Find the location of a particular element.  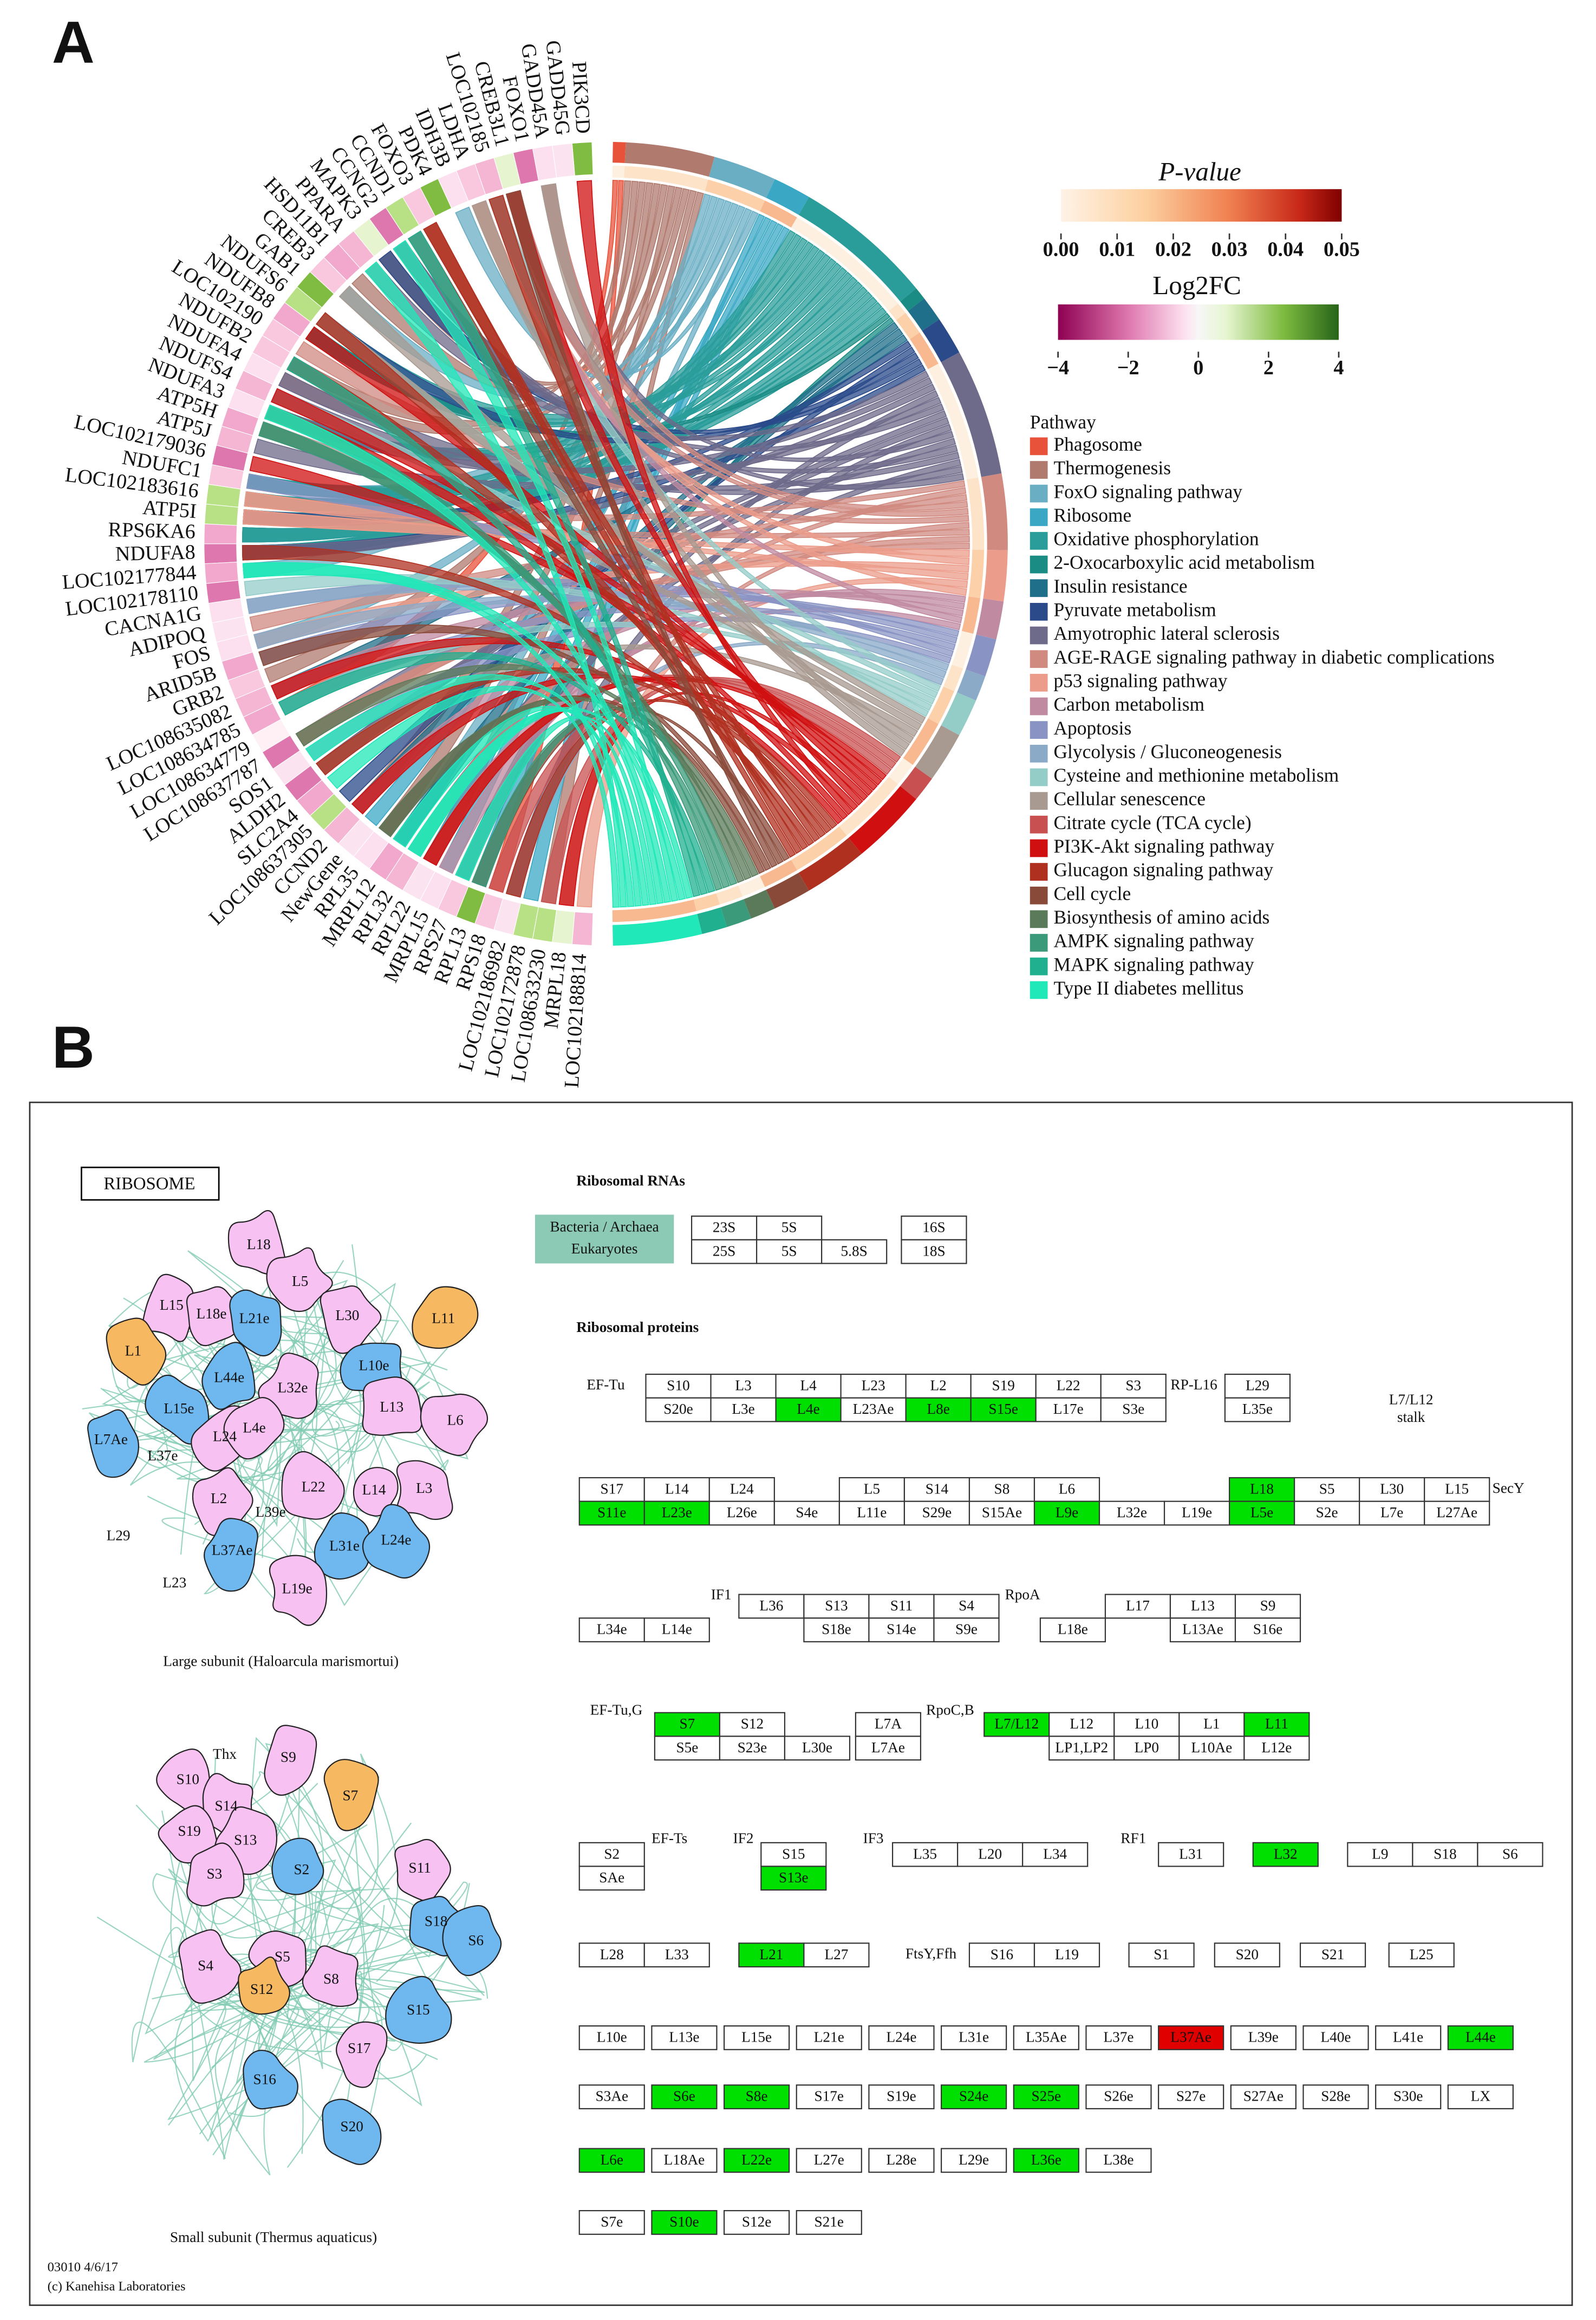

legend-label: Cell cycle is located at coordinates (1092, 893).